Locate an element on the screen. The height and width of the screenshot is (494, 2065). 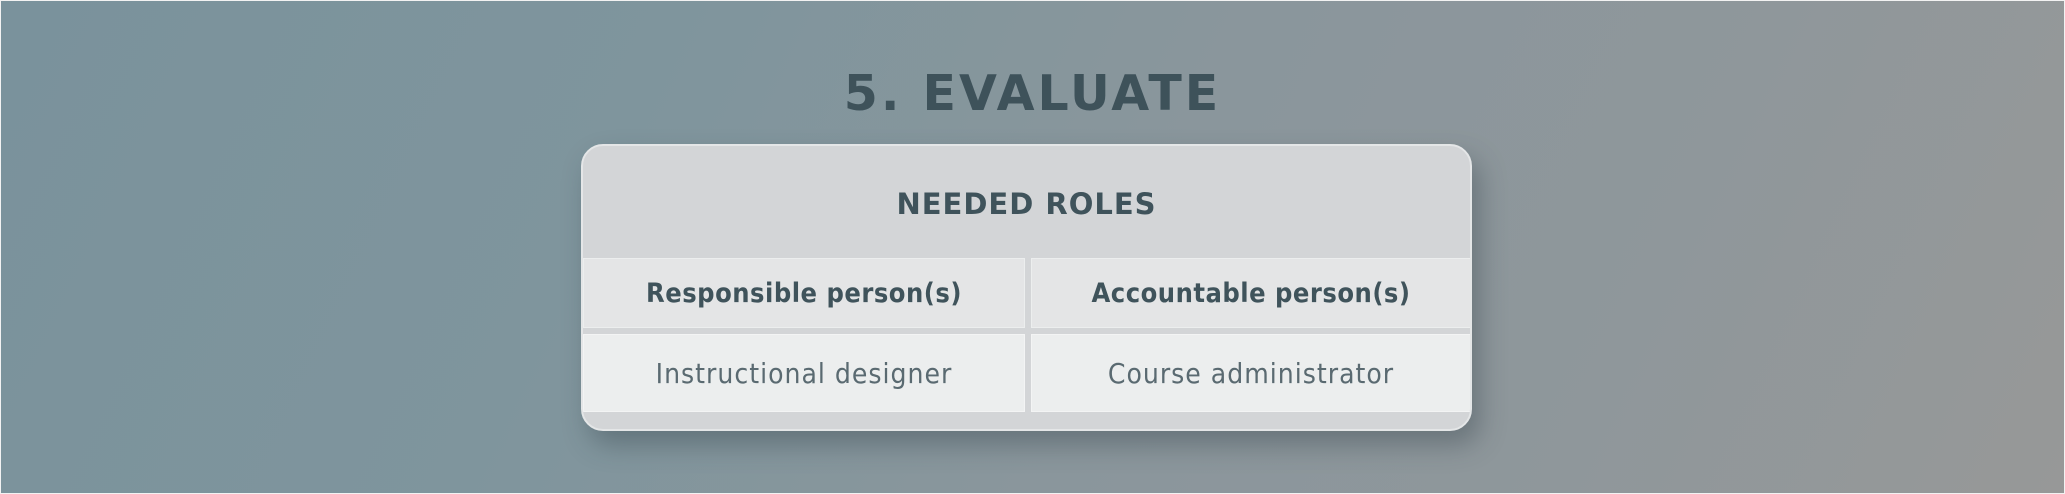
card-heading: NEEDED ROLES is located at coordinates (1026, 204).